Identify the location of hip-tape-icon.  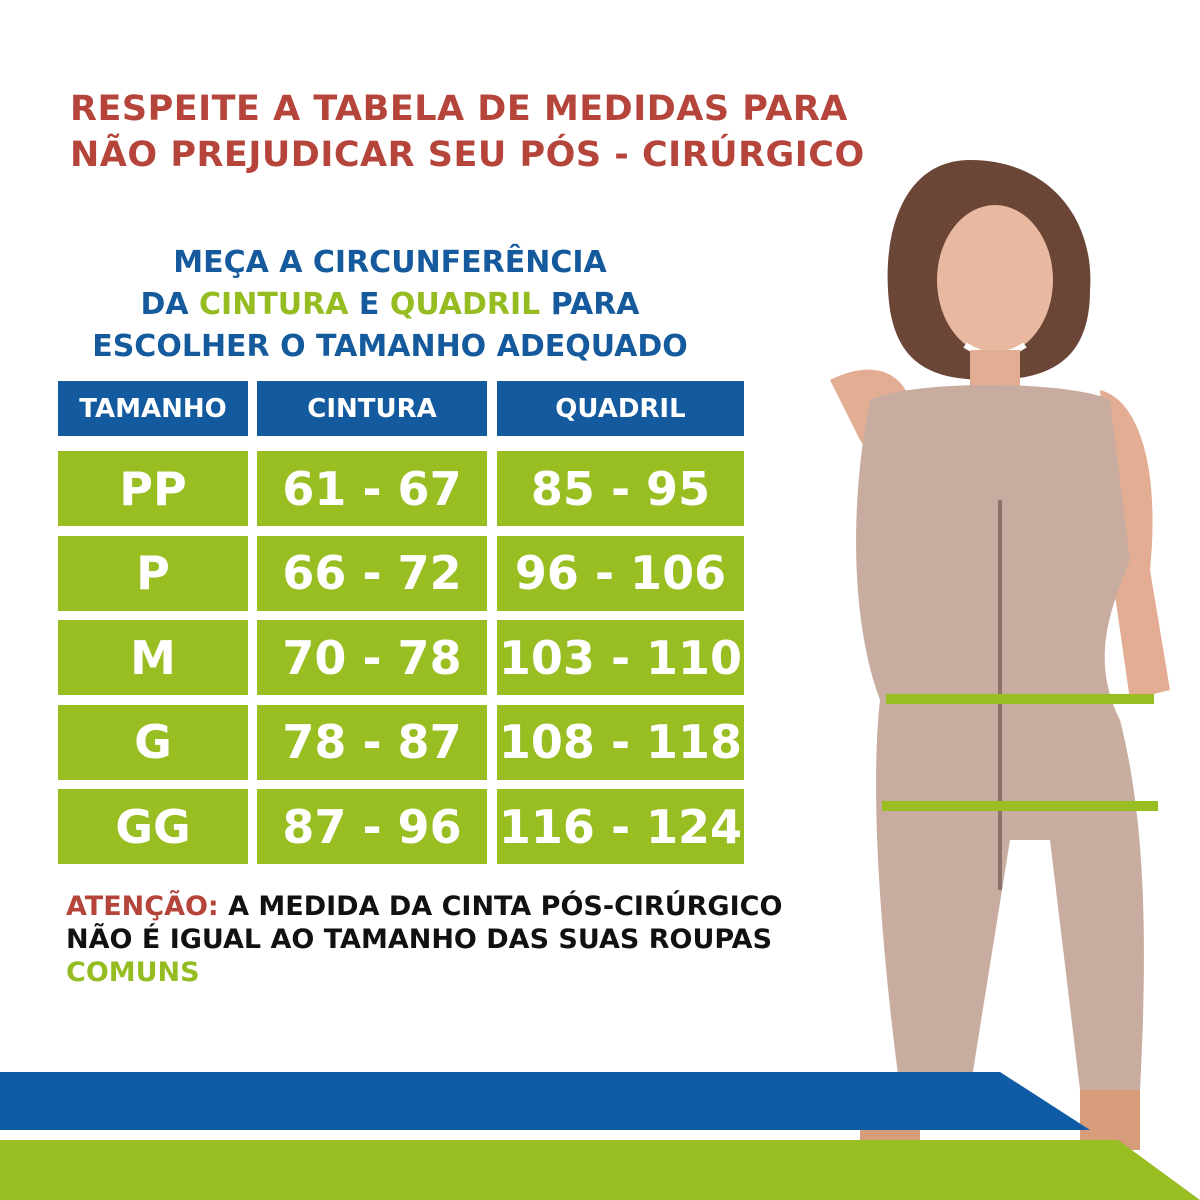
(1020, 806).